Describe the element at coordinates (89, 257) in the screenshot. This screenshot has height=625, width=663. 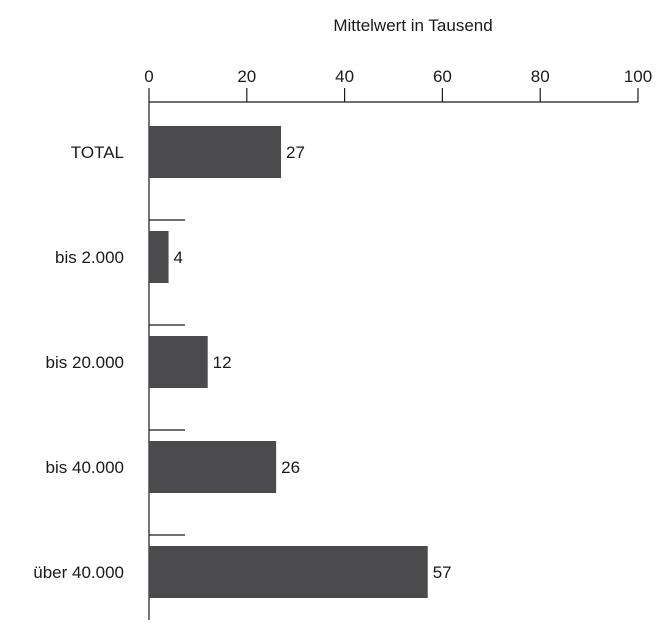
I see `category-label: bis 2.000` at that location.